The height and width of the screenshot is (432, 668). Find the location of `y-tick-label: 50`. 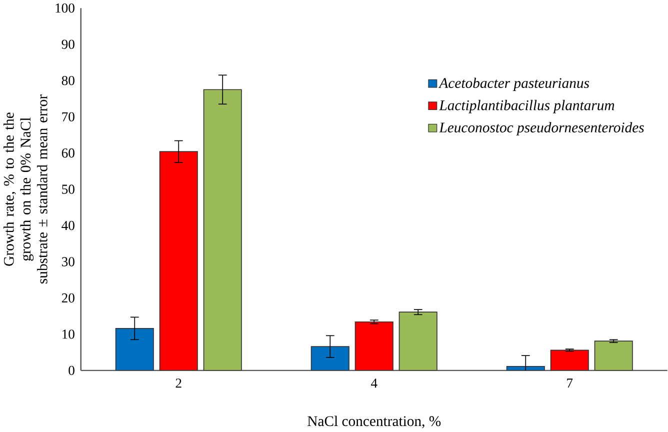

y-tick-label: 50 is located at coordinates (68, 189).